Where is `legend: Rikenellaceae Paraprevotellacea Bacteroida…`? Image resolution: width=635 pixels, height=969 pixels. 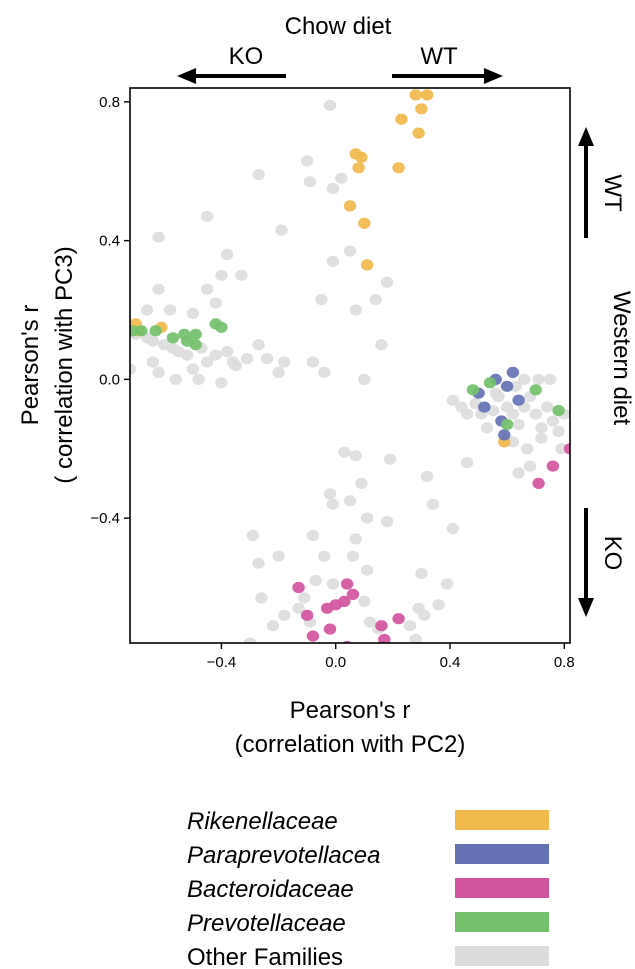 legend: Rikenellaceae Paraprevotellacea Bacteroida… is located at coordinates (368, 888).